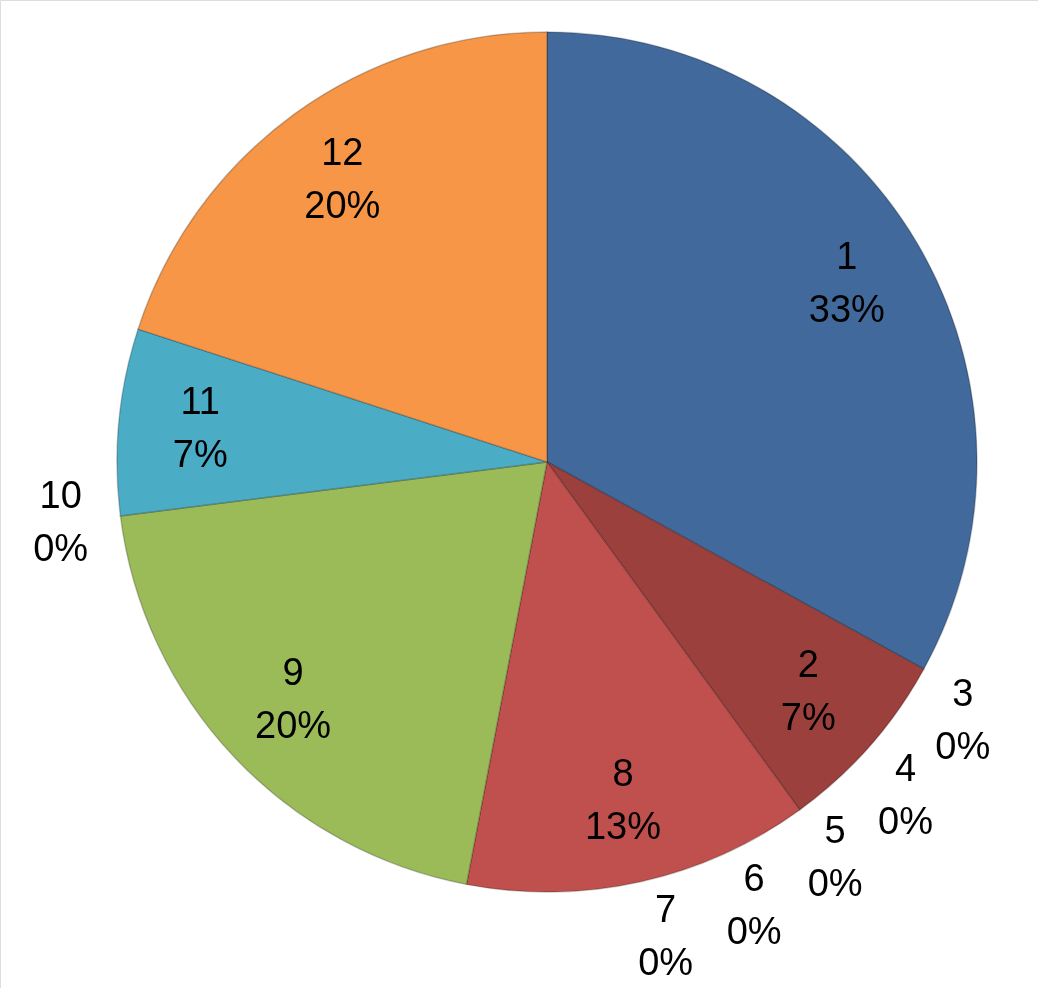 The width and height of the screenshot is (1038, 988). I want to click on category-label: 3, so click(963, 693).